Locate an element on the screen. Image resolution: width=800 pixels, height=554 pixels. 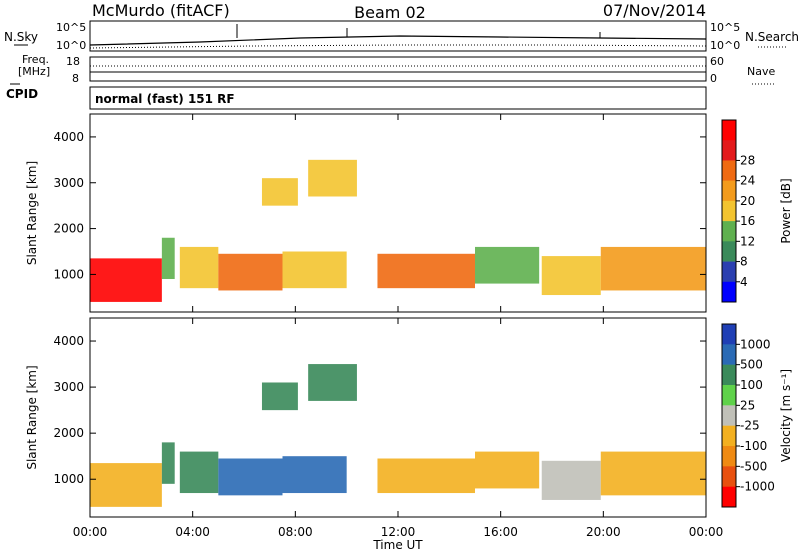
x-tick-label: 00:00 is located at coordinates (90, 532).